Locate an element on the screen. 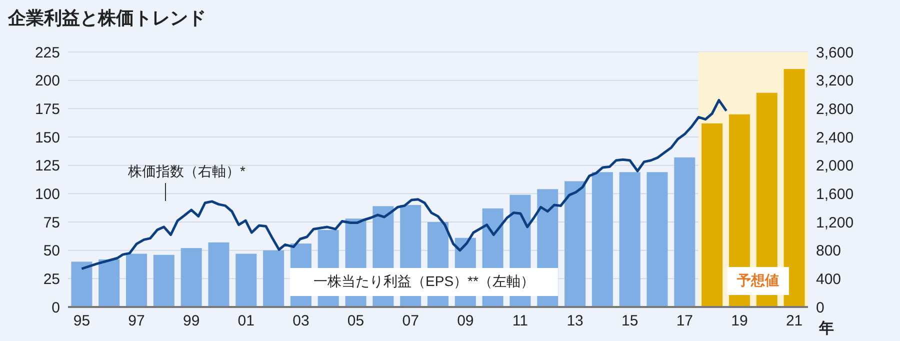 This screenshot has height=341, width=900. y-tick-label: 75 is located at coordinates (51, 223).